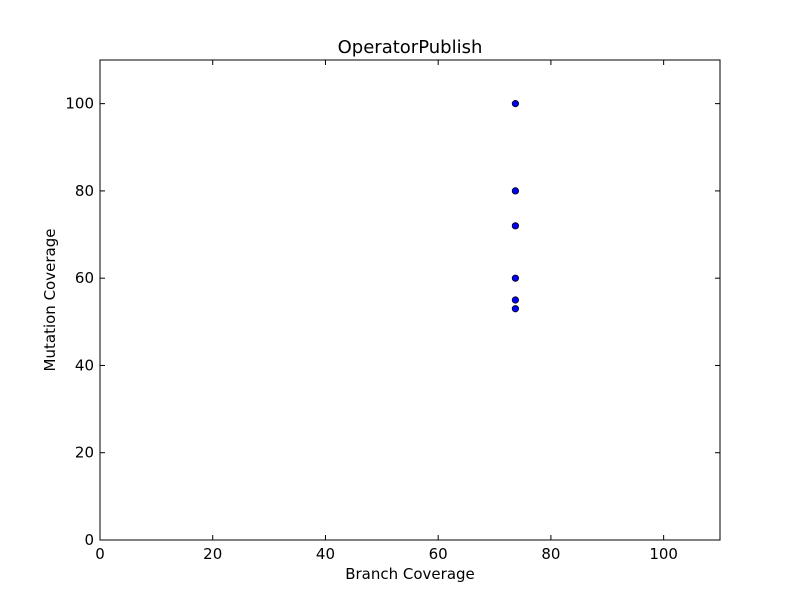 The height and width of the screenshot is (600, 800). I want to click on y-tick-label: 0, so click(89, 540).